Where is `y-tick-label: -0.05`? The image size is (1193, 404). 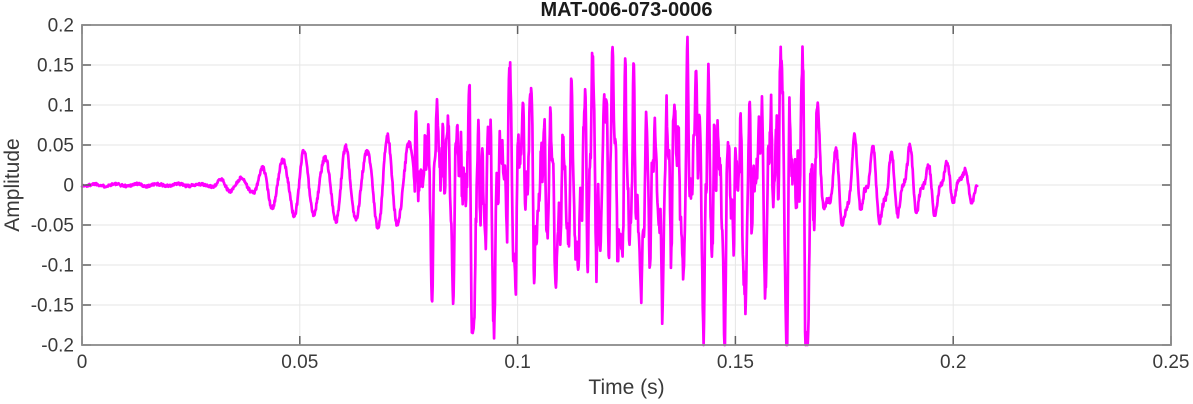
y-tick-label: -0.05 is located at coordinates (52, 226).